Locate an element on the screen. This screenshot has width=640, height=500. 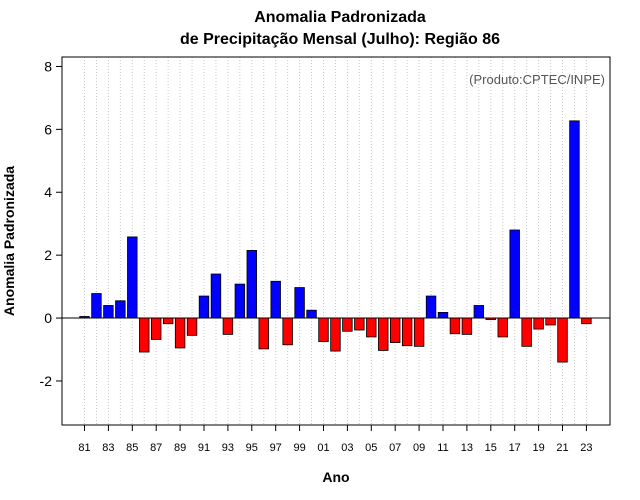
x-tick-label: 15 is located at coordinates (491, 448).